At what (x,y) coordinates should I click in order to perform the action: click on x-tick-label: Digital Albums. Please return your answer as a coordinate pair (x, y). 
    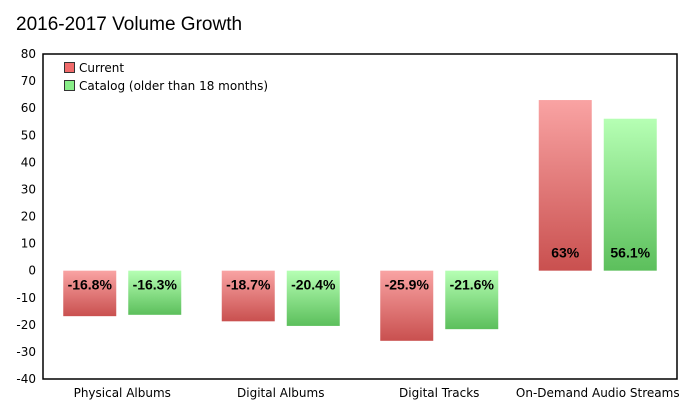
    Looking at the image, I should click on (280, 393).